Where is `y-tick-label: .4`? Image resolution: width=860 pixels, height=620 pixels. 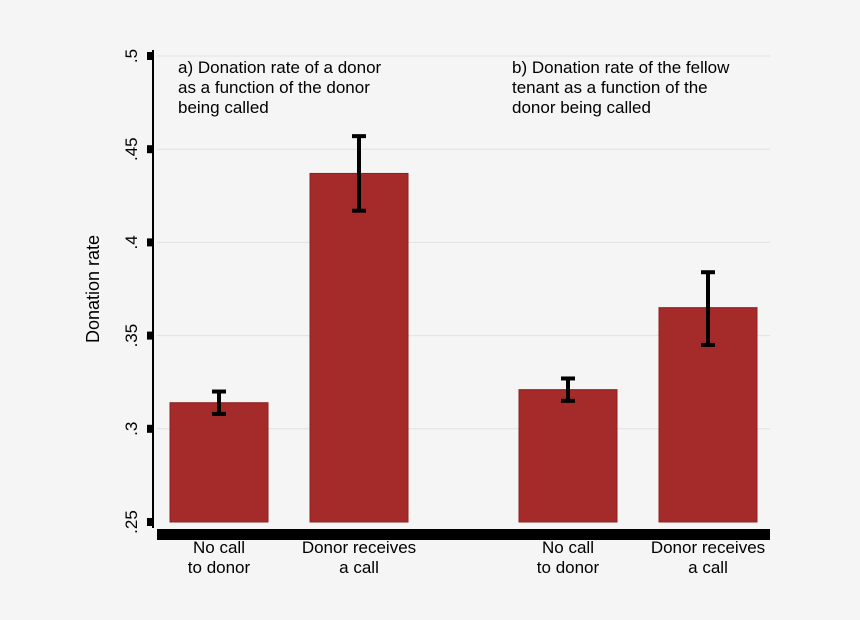 y-tick-label: .4 is located at coordinates (131, 242).